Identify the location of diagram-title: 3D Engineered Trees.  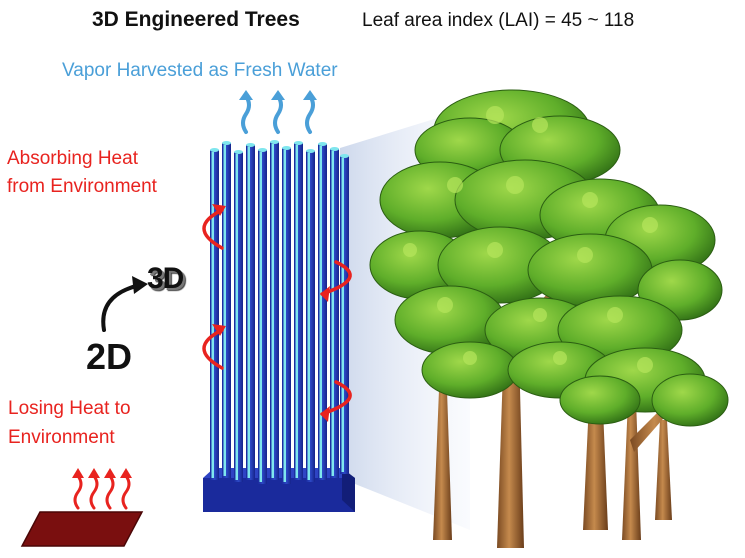
(196, 19).